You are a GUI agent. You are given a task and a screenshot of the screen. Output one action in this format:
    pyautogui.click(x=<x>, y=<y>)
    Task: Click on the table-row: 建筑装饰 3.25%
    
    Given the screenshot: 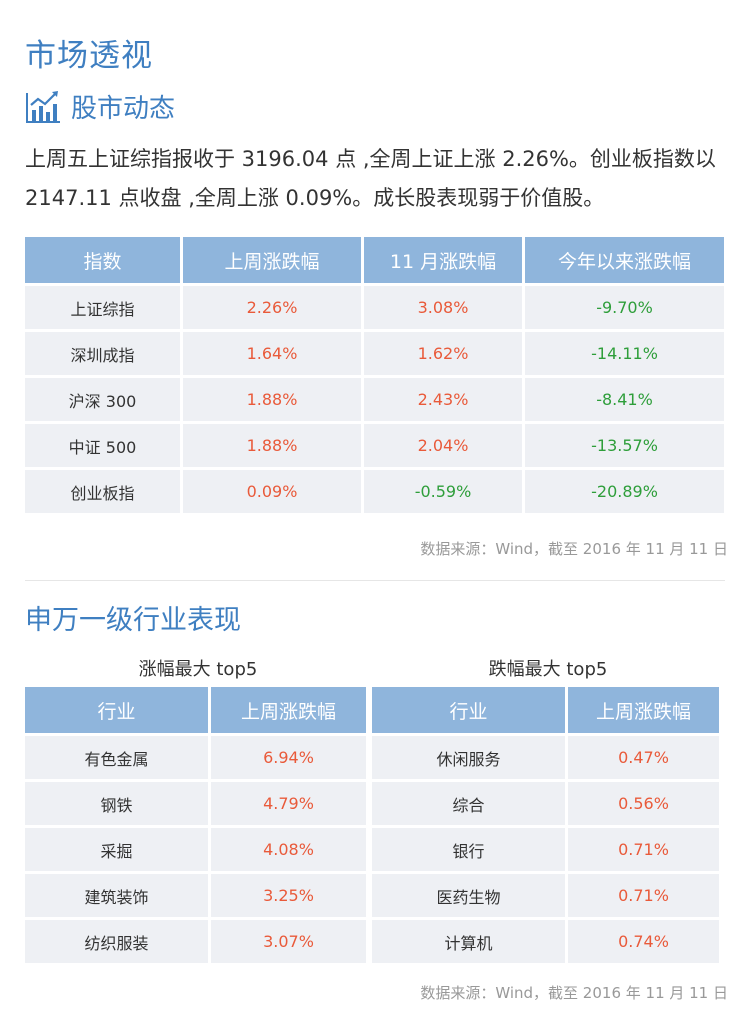 What is the action you would take?
    pyautogui.click(x=195, y=895)
    